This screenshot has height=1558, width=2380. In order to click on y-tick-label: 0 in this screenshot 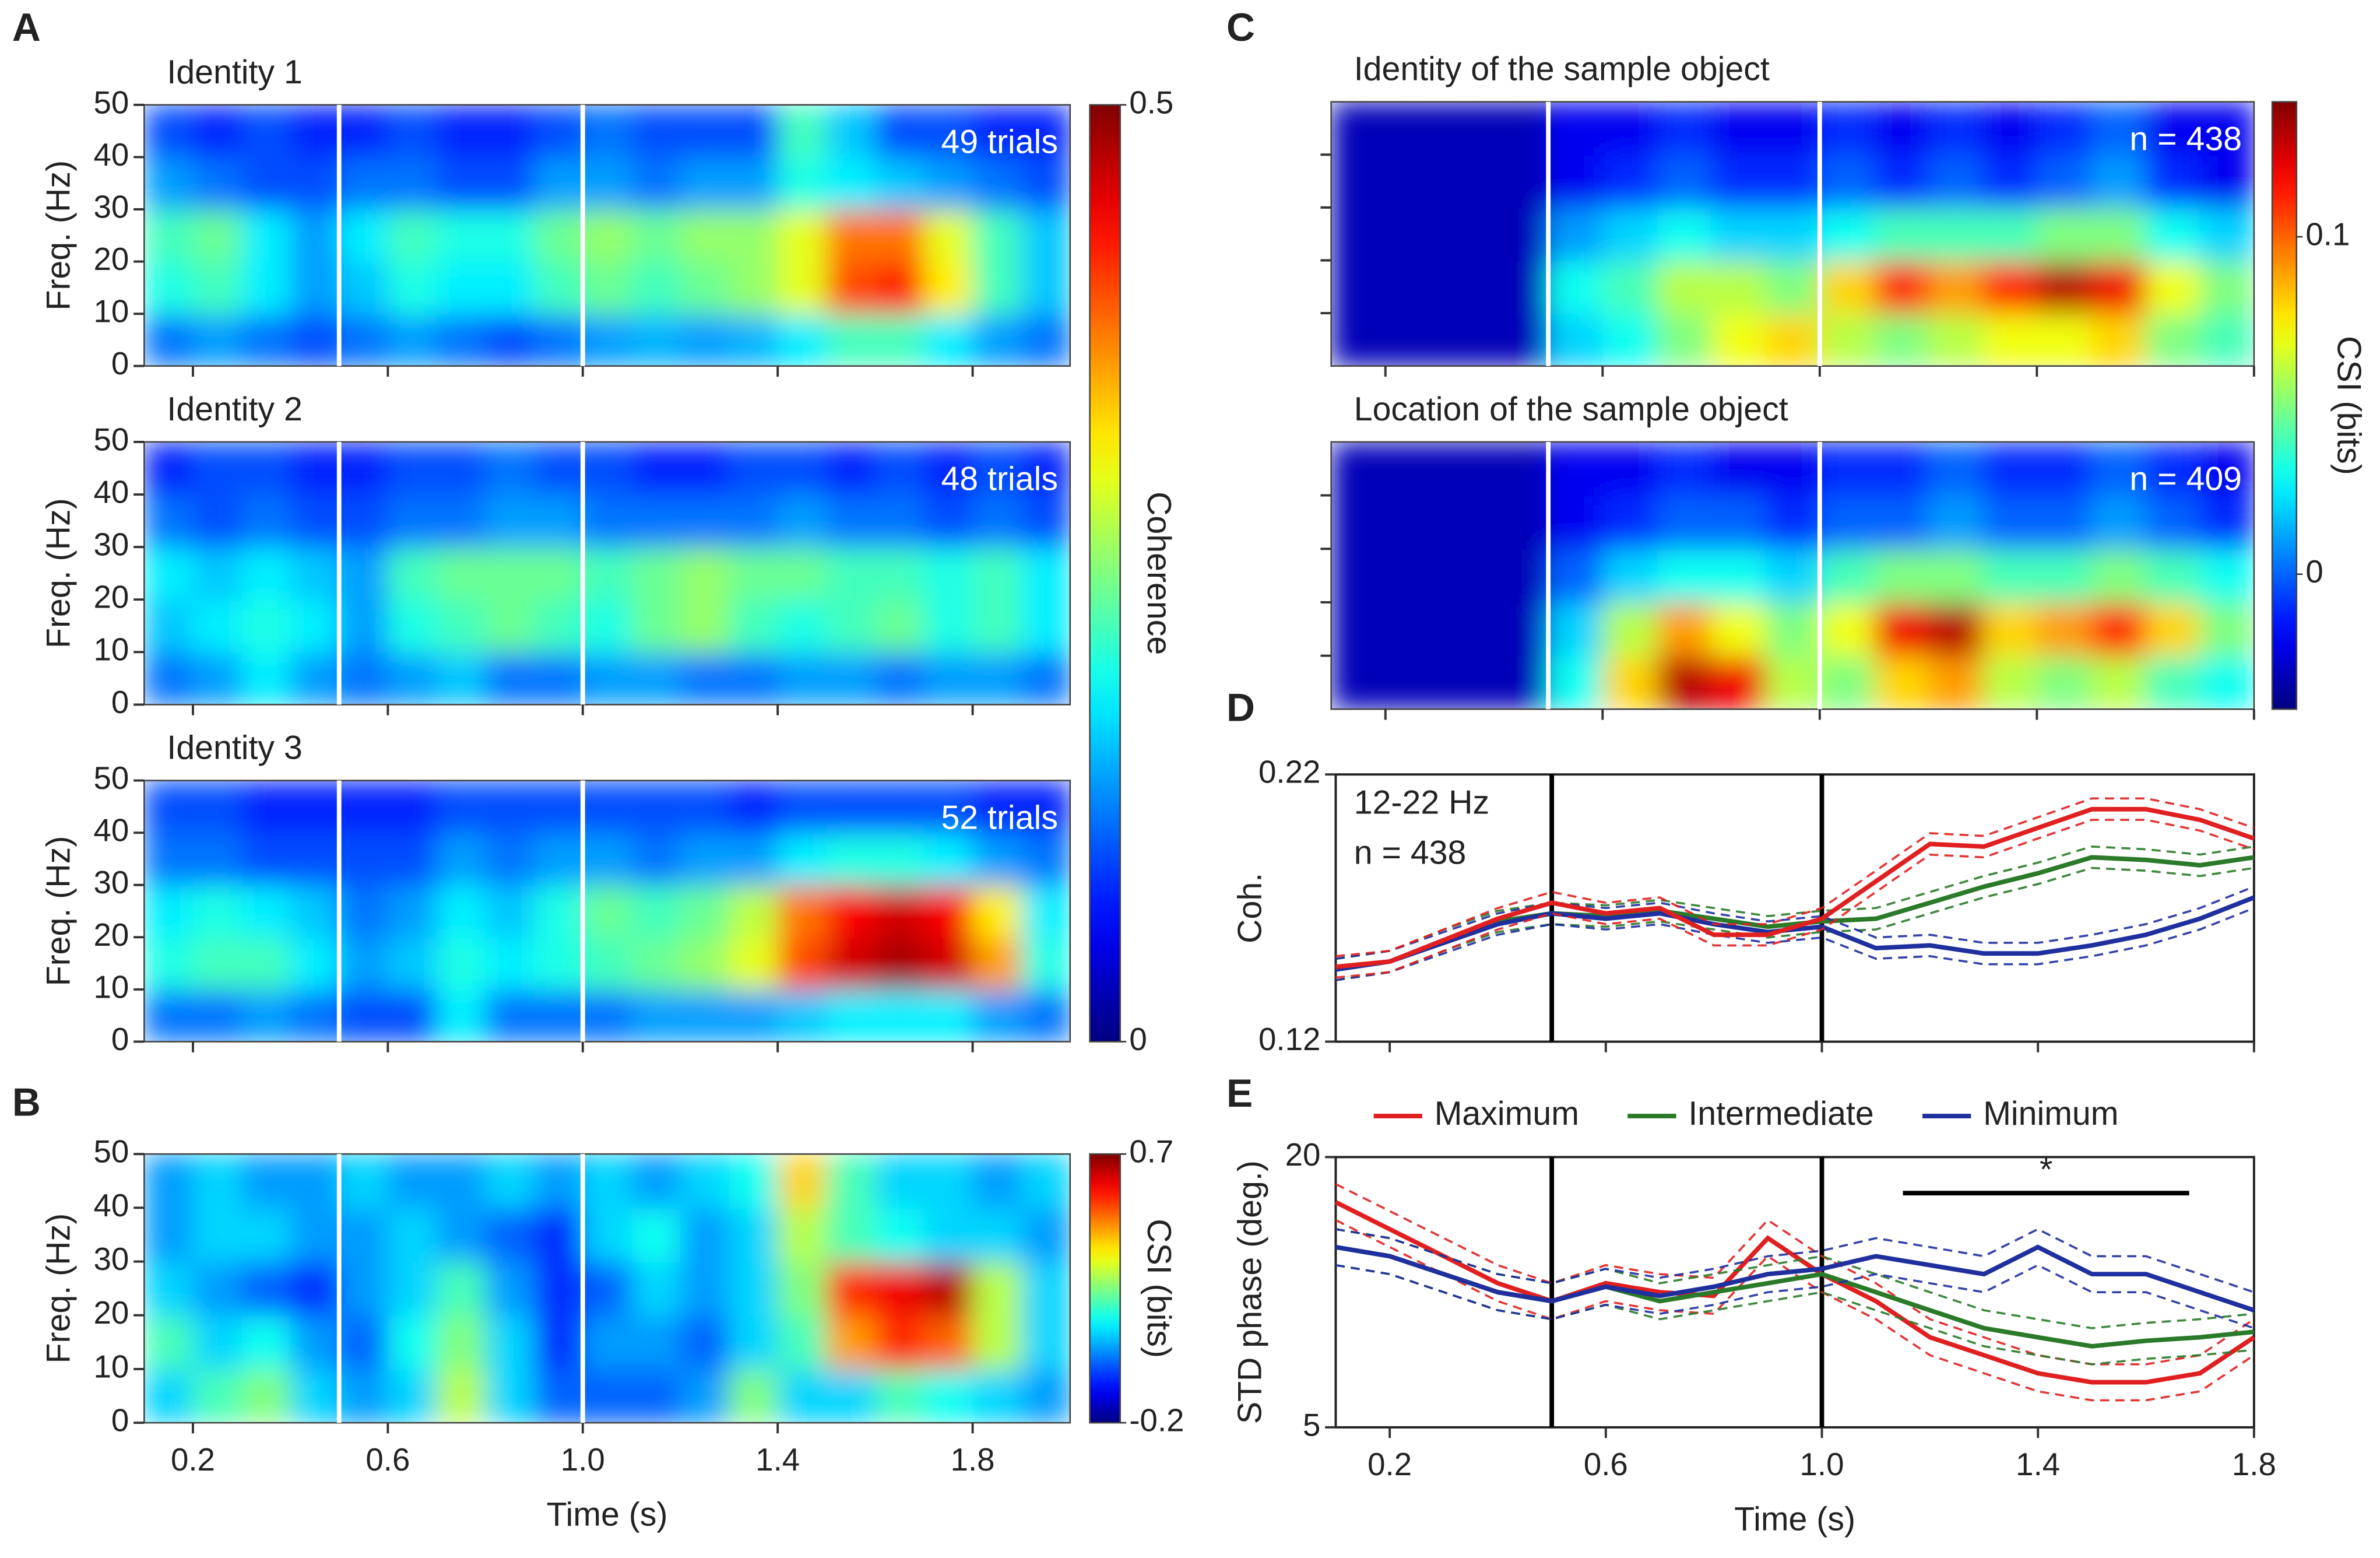, I will do `click(120, 363)`.